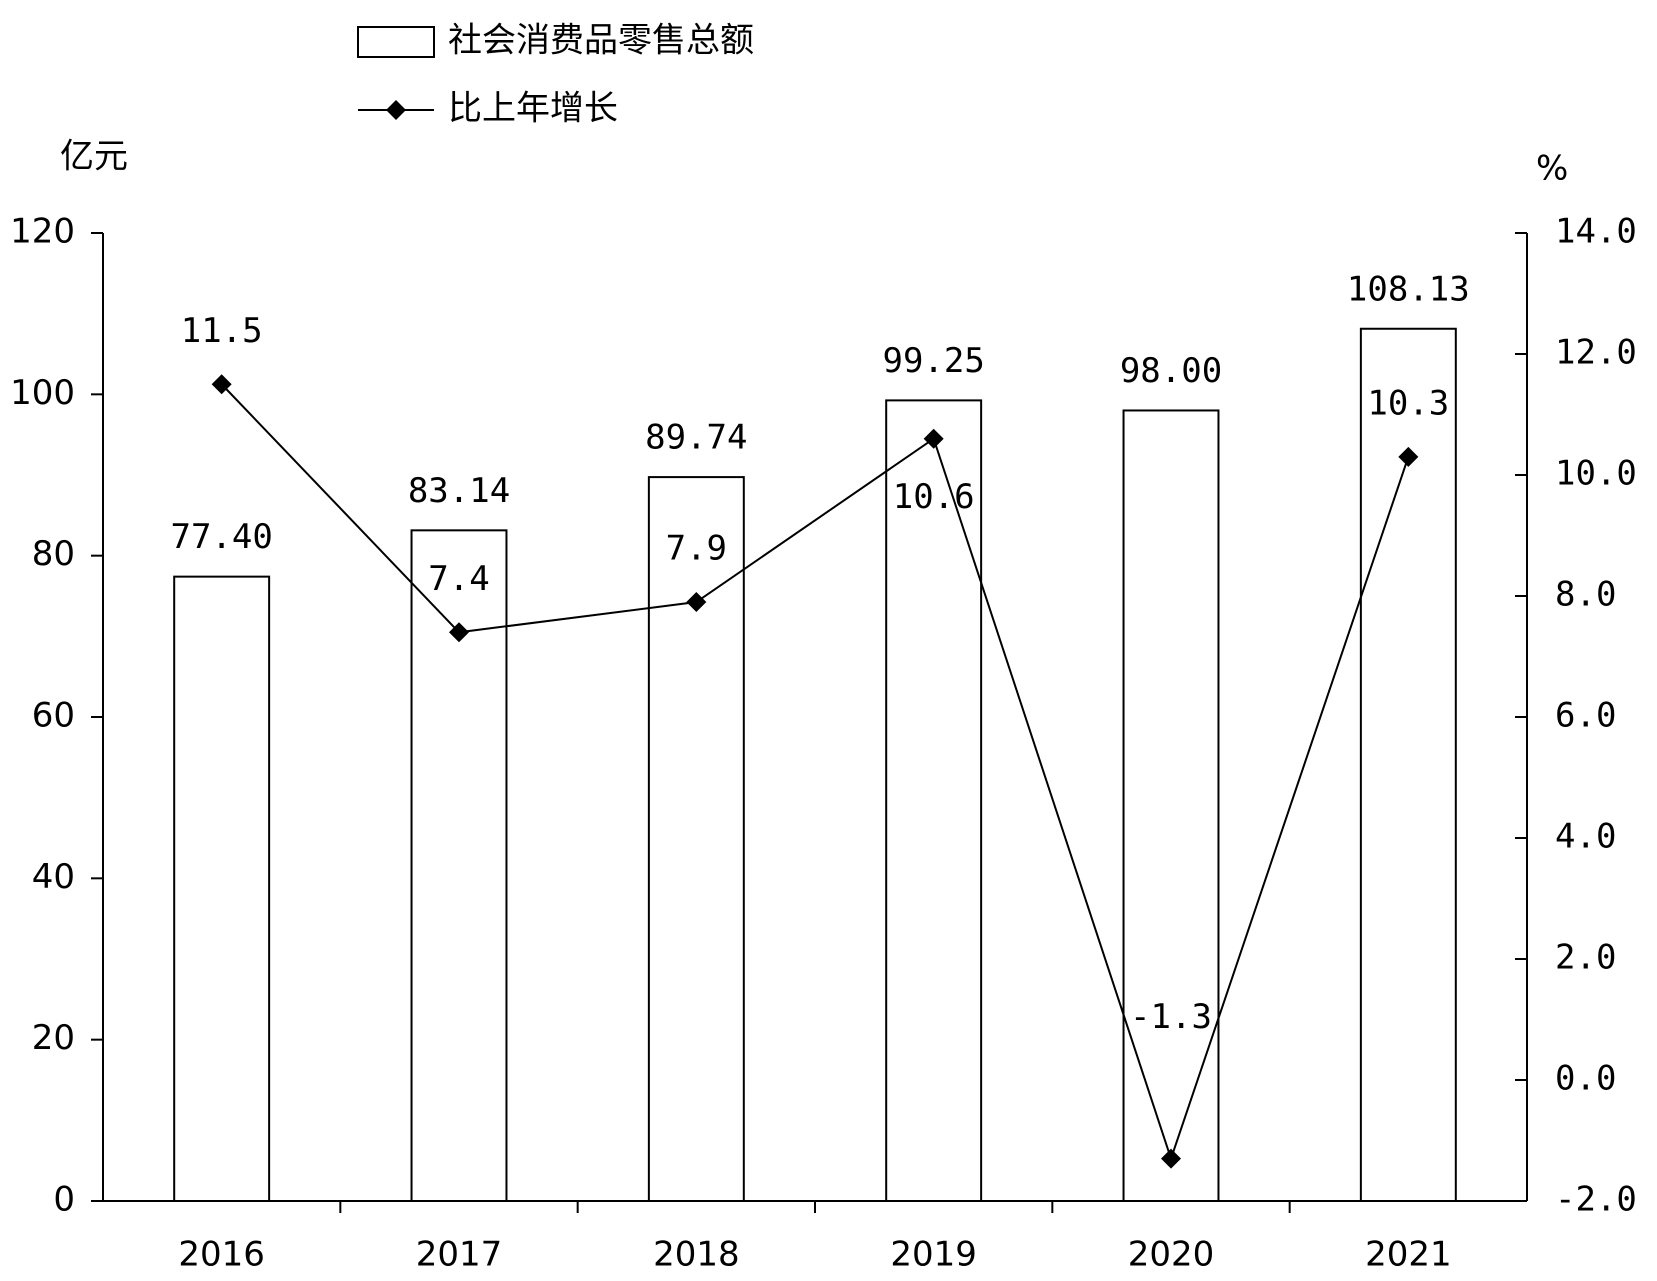 The width and height of the screenshot is (1657, 1281). Describe the element at coordinates (459, 491) in the screenshot. I see `bar-value-label: 83.14` at that location.